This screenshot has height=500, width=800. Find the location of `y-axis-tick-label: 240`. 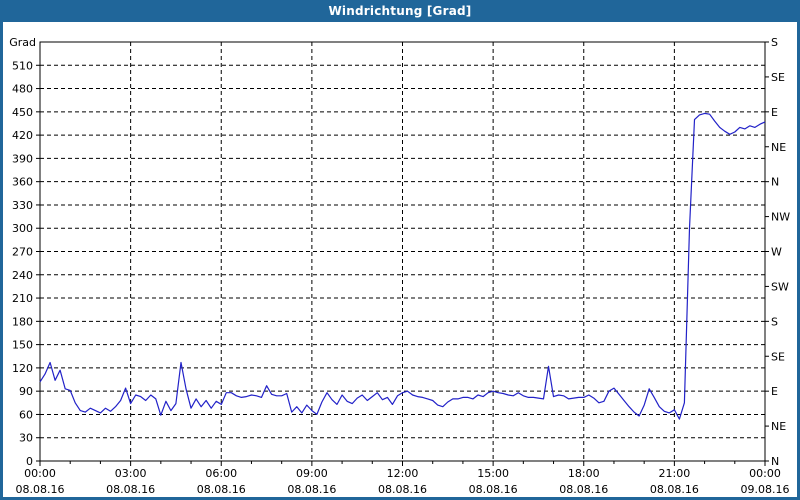

y-axis-tick-label: 240 is located at coordinates (22, 275).